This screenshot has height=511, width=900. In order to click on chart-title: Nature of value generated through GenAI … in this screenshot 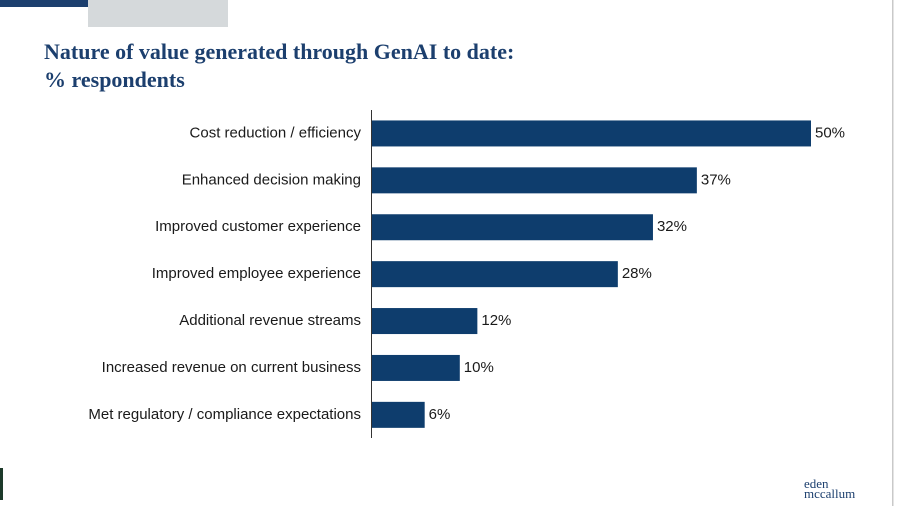, I will do `click(279, 51)`.